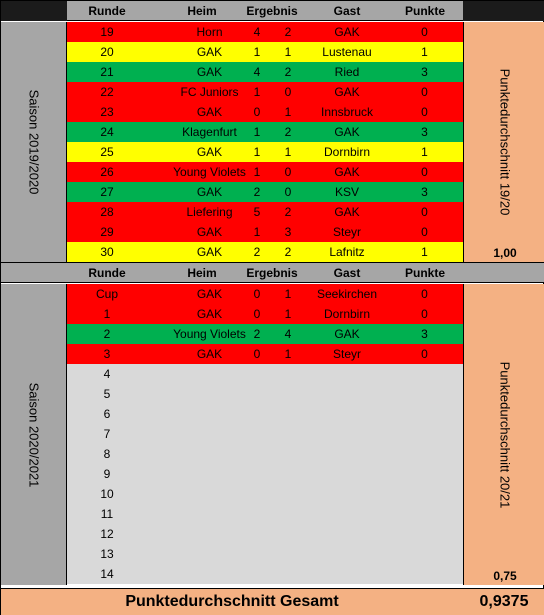 The height and width of the screenshot is (615, 544). I want to click on runde-cell: 23, so click(107, 112).